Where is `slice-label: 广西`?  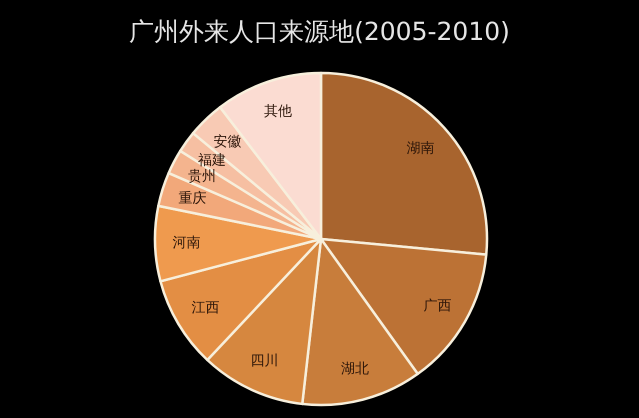
slice-label: 广西 is located at coordinates (438, 306).